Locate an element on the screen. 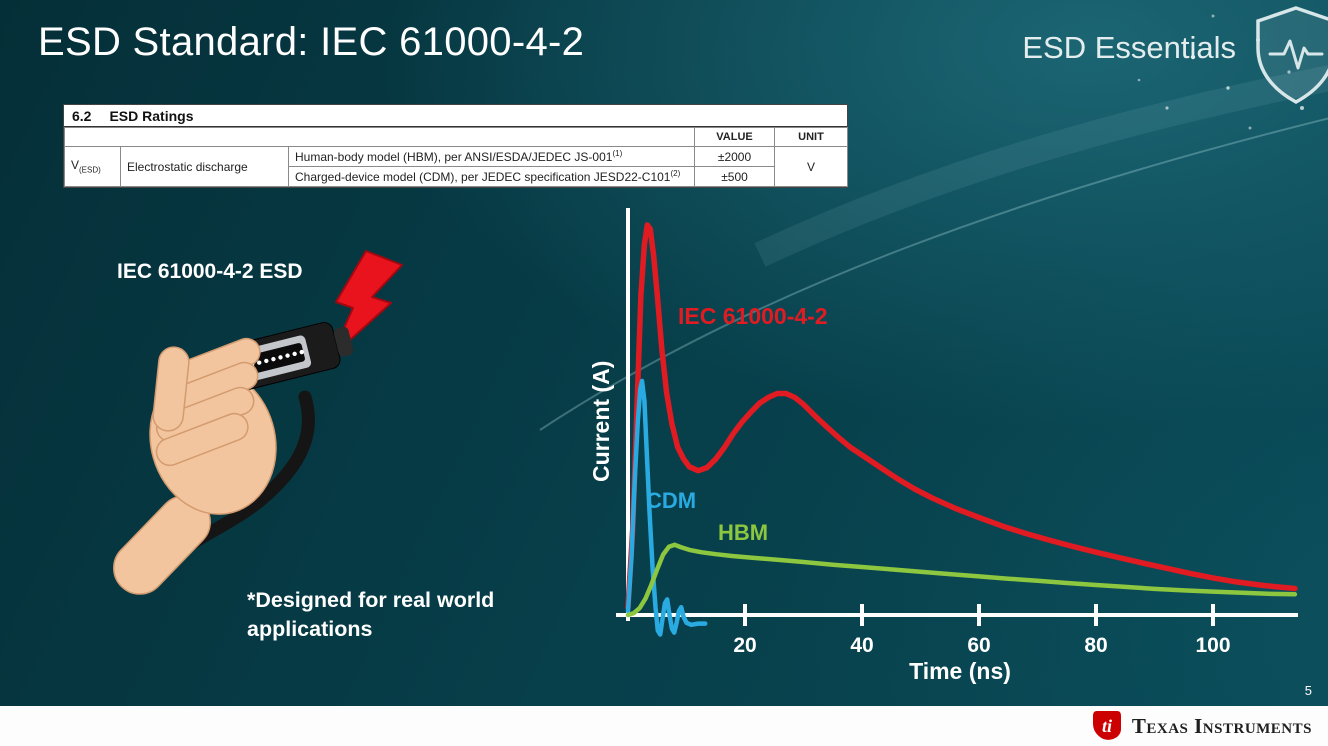 The height and width of the screenshot is (746, 1328). unit-cell: V is located at coordinates (811, 166).